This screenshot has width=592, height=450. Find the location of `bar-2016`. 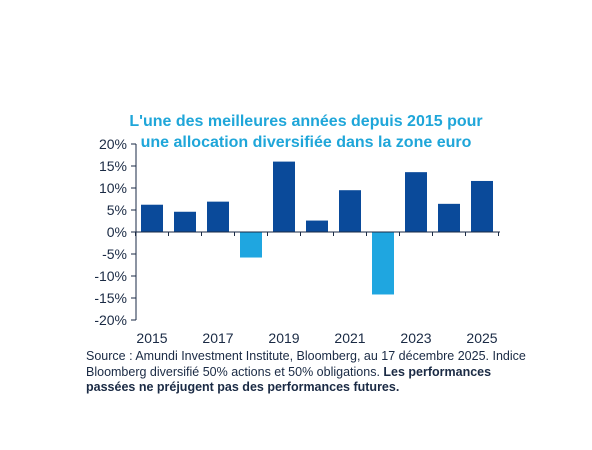

bar-2016 is located at coordinates (185, 221).